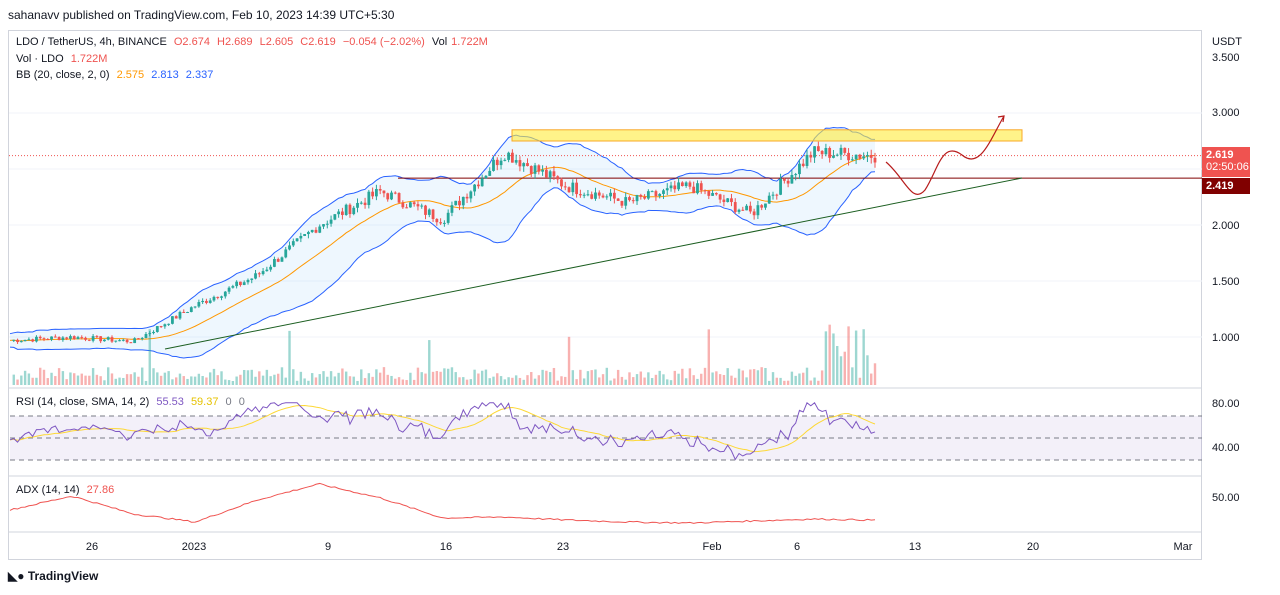  What do you see at coordinates (194, 547) in the screenshot?
I see `x-tick: 2023` at bounding box center [194, 547].